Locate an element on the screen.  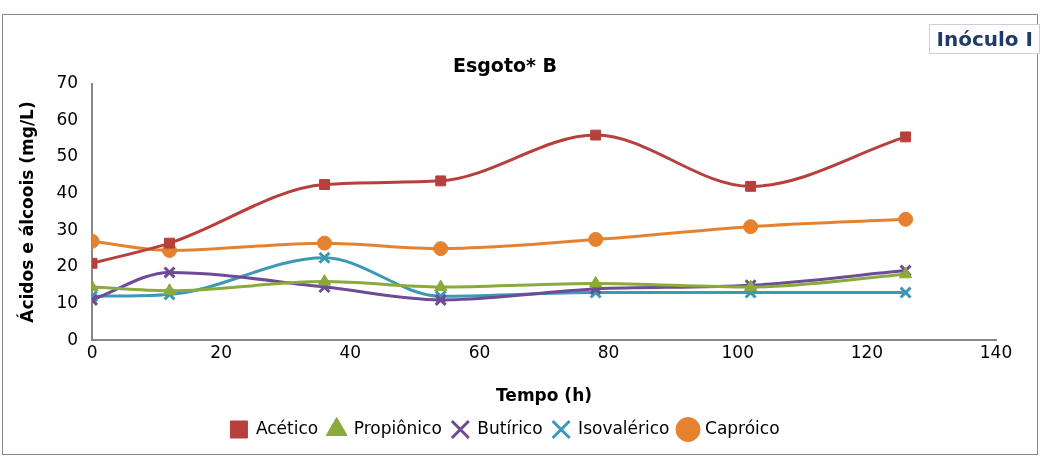
y-tick-label: 0 is located at coordinates (73, 338).